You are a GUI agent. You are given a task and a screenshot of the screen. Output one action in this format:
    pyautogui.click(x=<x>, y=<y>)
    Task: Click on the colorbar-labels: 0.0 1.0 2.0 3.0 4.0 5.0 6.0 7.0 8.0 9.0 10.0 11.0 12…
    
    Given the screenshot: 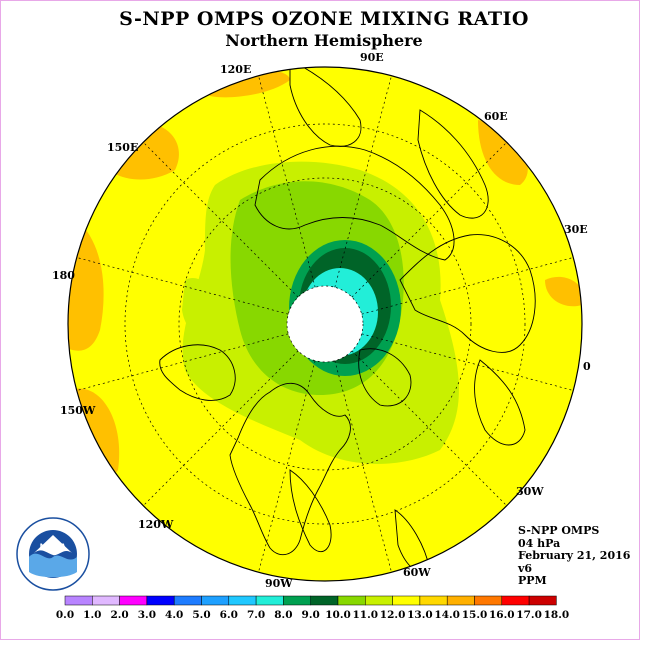 What is the action you would take?
    pyautogui.click(x=312, y=615)
    